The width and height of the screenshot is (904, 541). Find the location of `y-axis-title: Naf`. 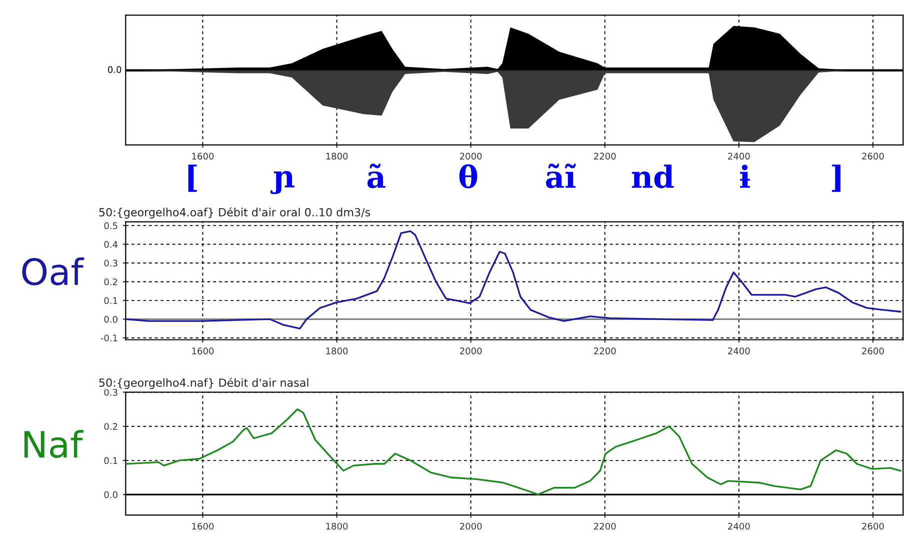

y-axis-title: Naf is located at coordinates (54, 444).